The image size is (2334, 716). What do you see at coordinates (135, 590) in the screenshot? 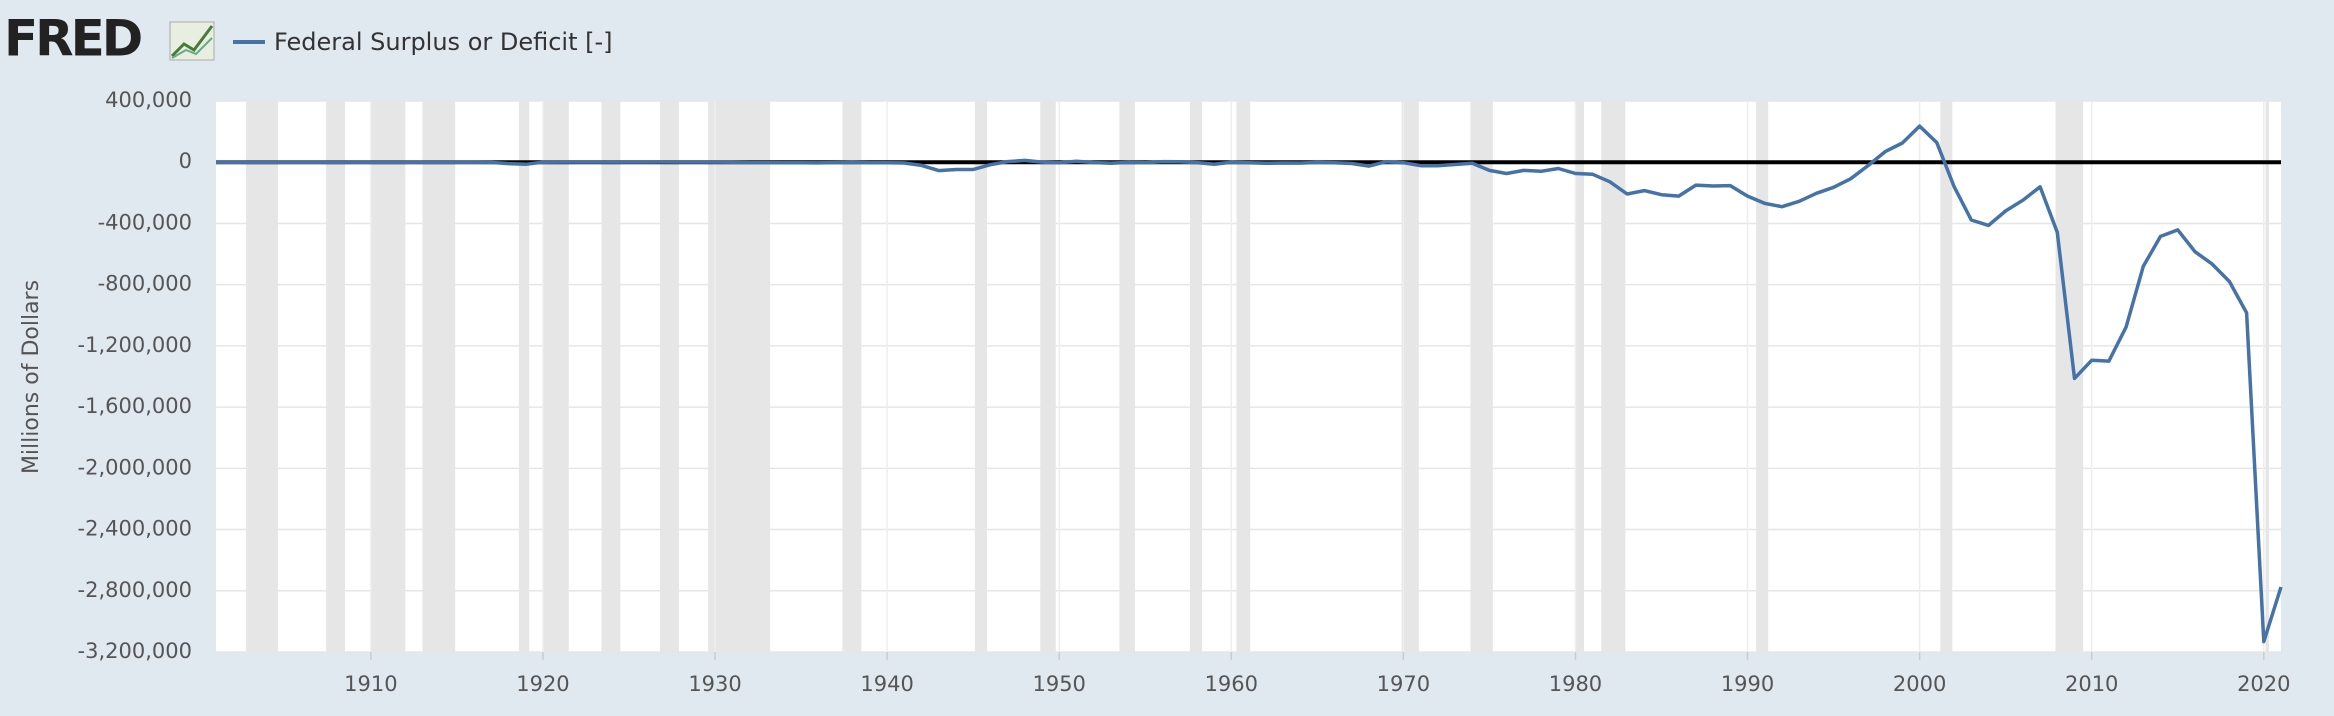
I see `y-tick-label: -2,800,000` at bounding box center [135, 590].